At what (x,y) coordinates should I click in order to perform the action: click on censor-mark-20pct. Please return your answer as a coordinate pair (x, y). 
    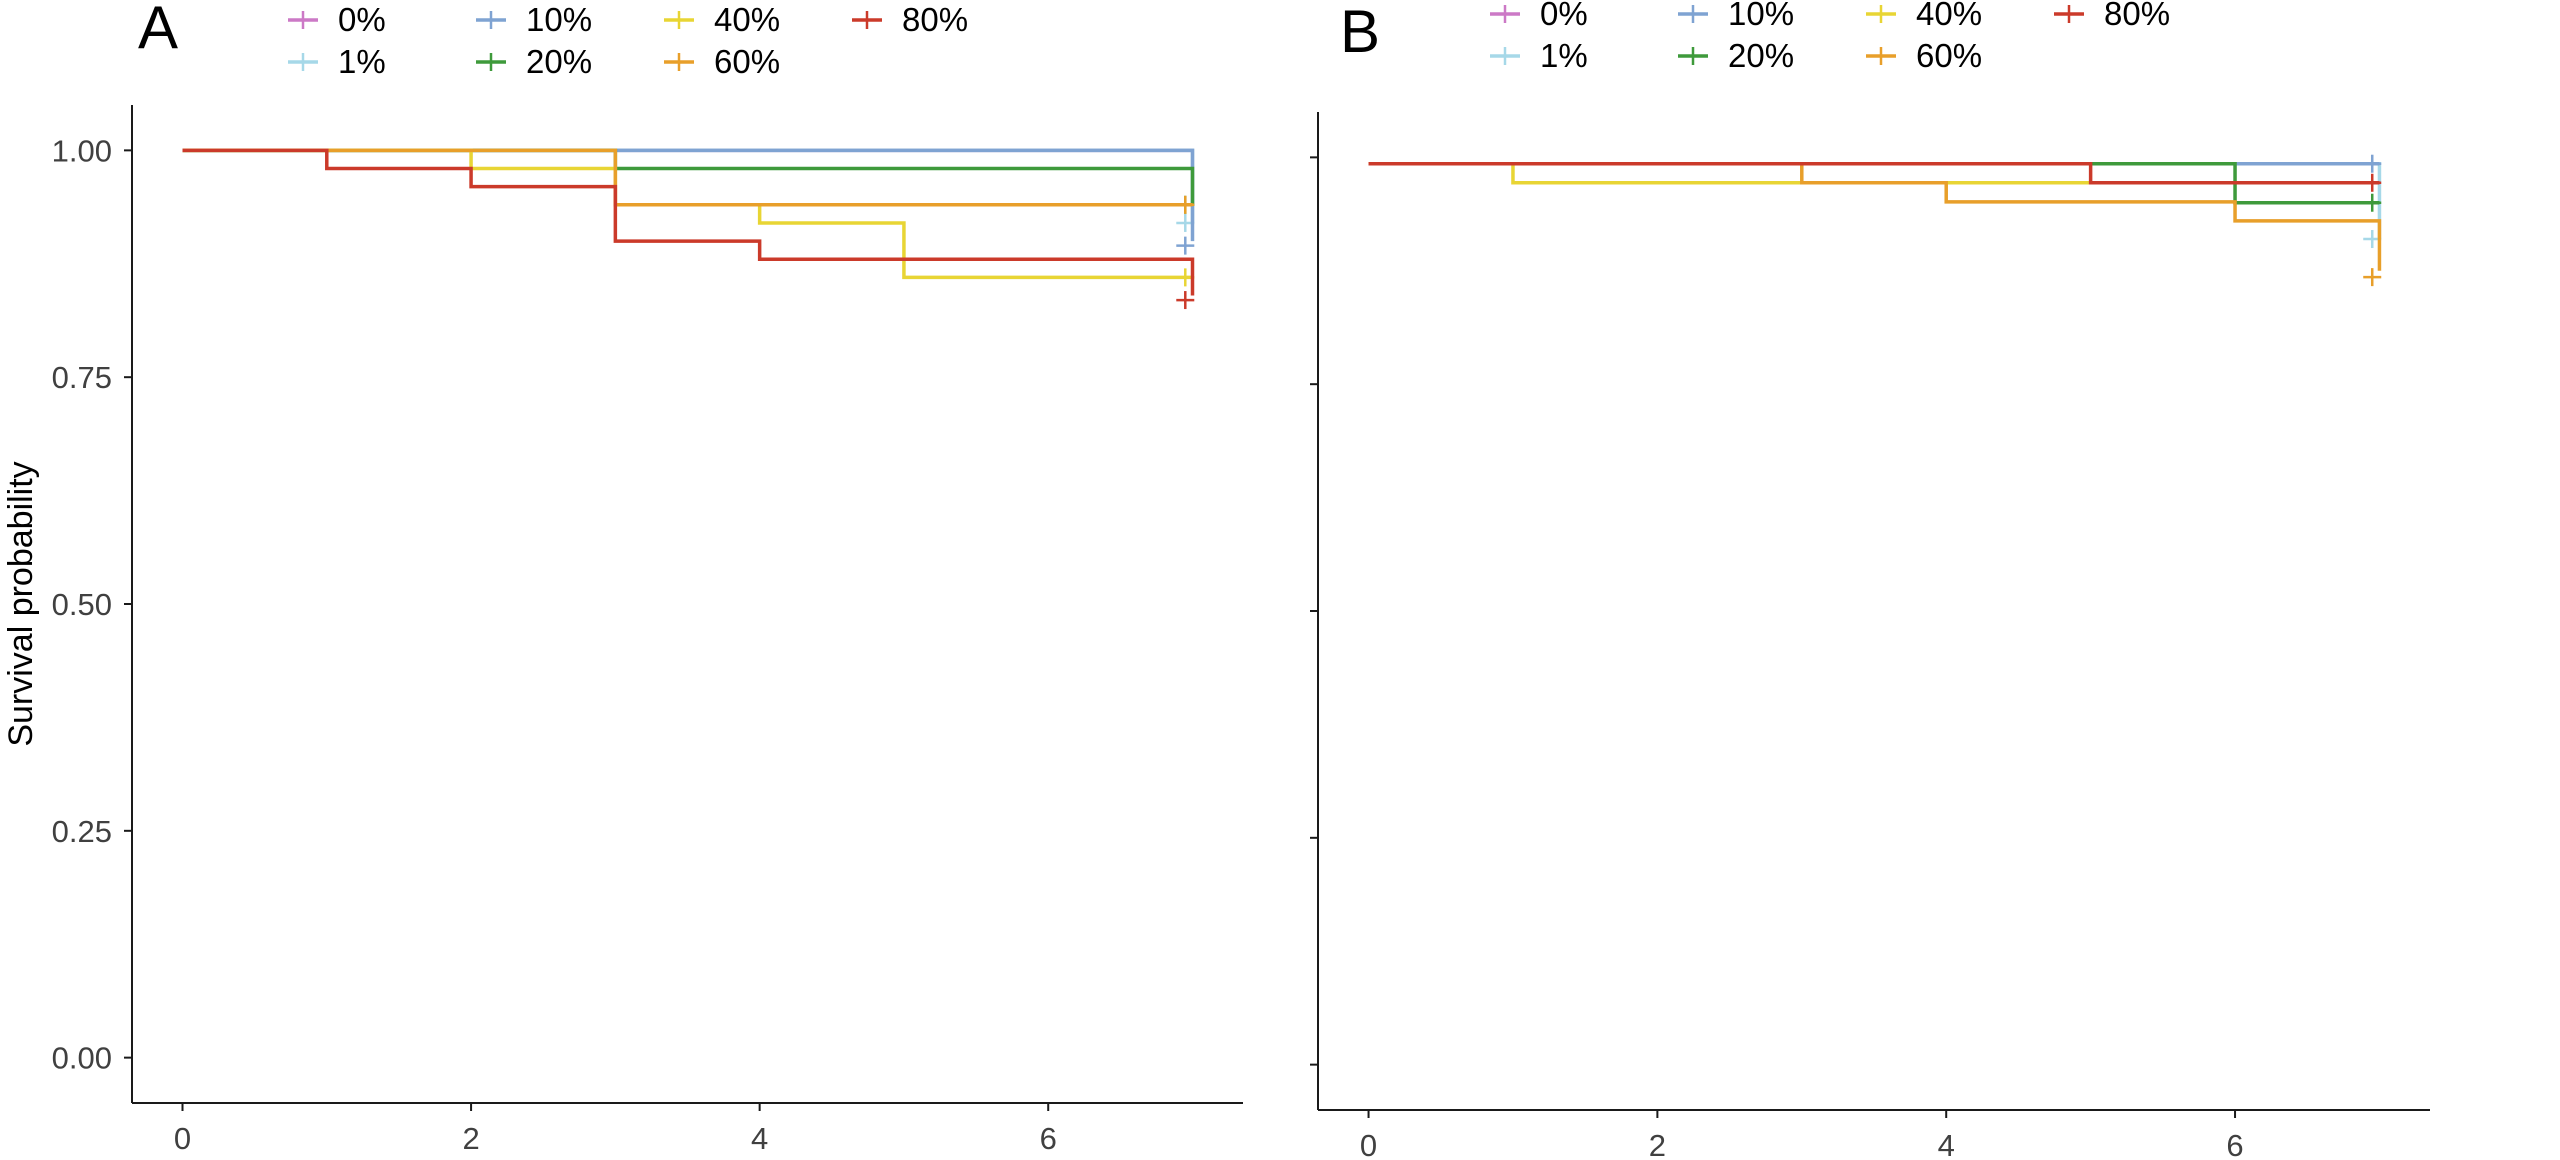
    Looking at the image, I should click on (2372, 202).